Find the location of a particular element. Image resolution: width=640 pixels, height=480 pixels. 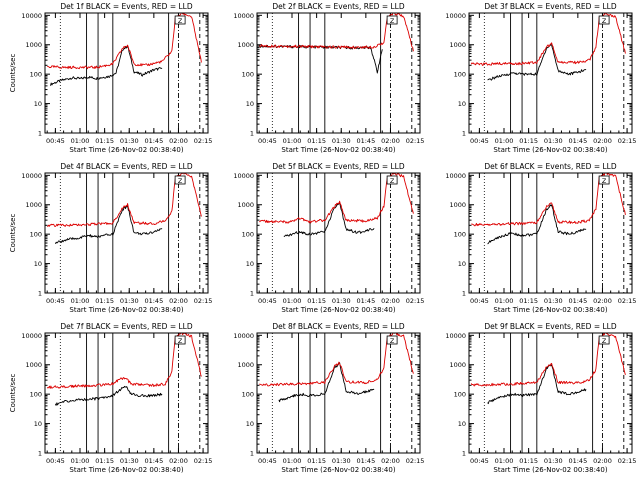

panel-title: Det 5f BLACK = Events, RED = LLD is located at coordinates (338, 166).